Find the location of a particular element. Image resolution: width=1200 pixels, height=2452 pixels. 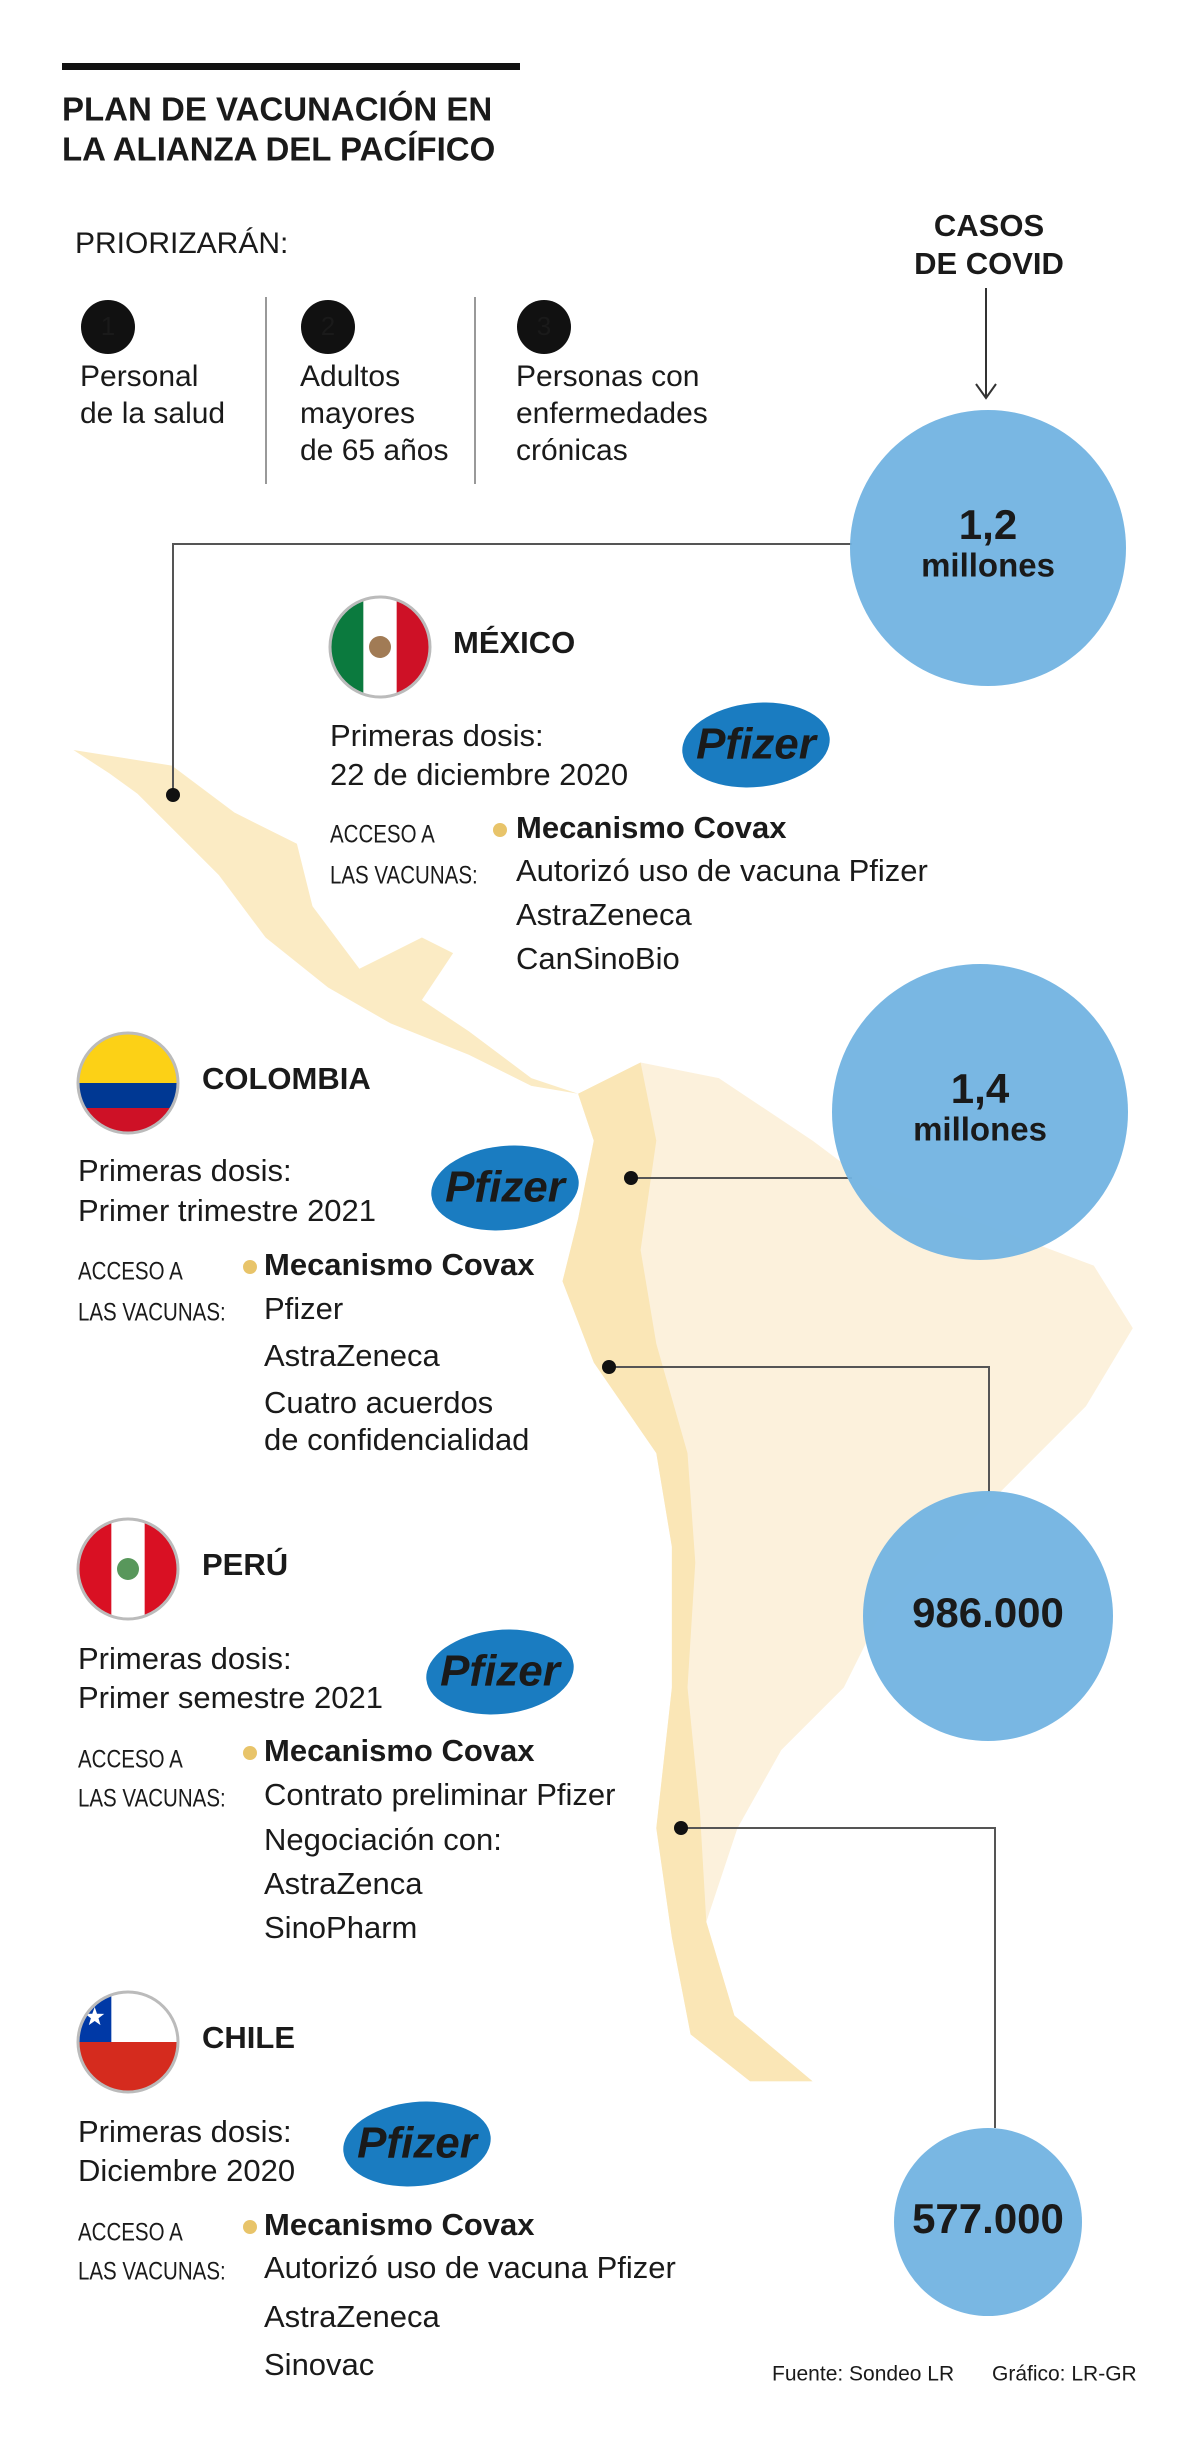

vaccine-item: Pfizer is located at coordinates (303, 1308).